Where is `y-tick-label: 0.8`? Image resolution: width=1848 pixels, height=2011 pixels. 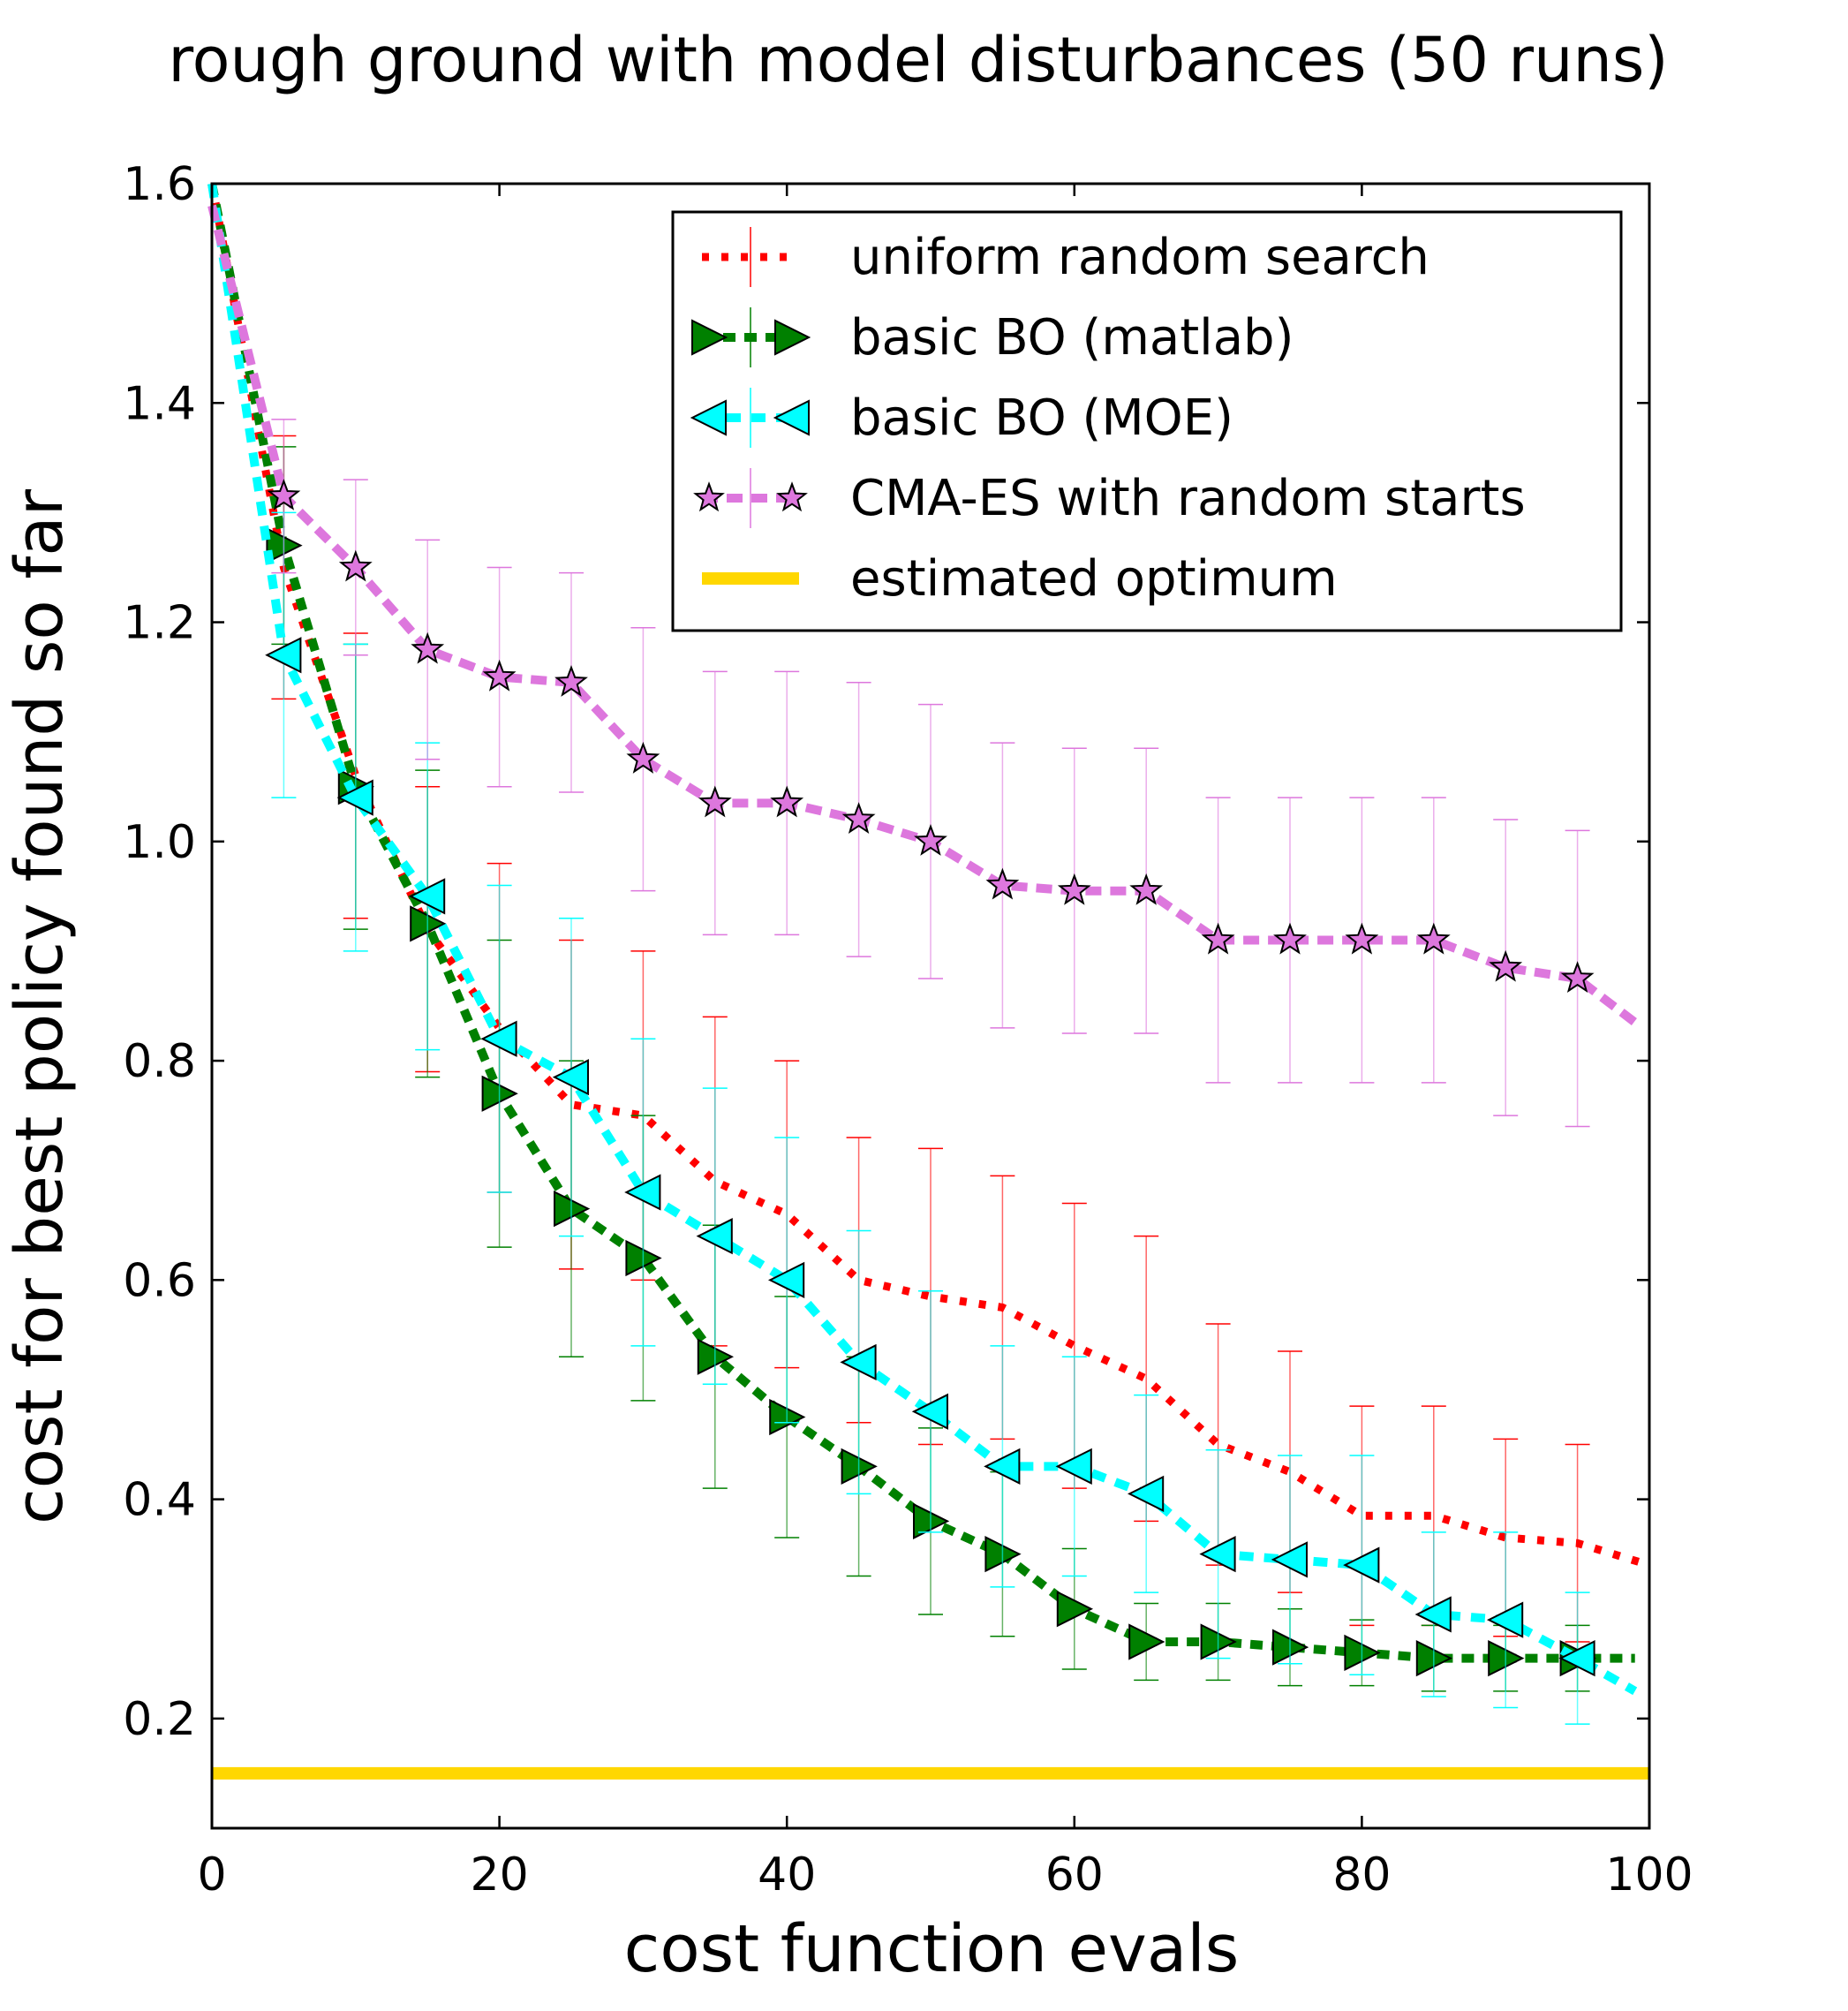 y-tick-label: 0.8 is located at coordinates (159, 1061).